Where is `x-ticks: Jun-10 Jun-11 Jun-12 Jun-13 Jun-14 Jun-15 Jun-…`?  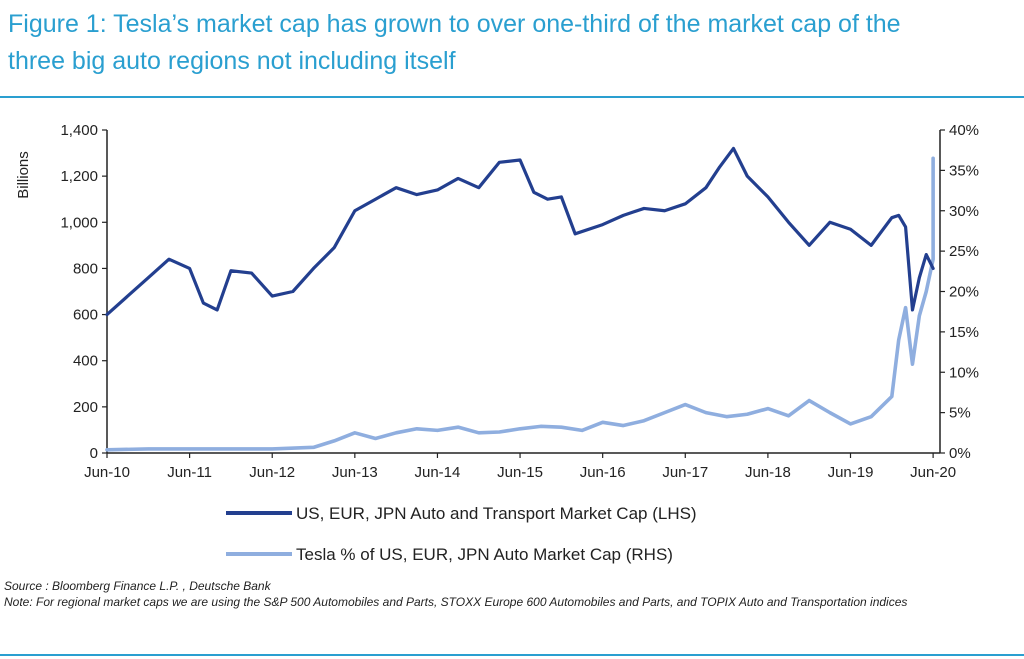
x-ticks: Jun-10 Jun-11 Jun-12 Jun-13 Jun-14 Jun-15 Jun-… is located at coordinates (520, 467).